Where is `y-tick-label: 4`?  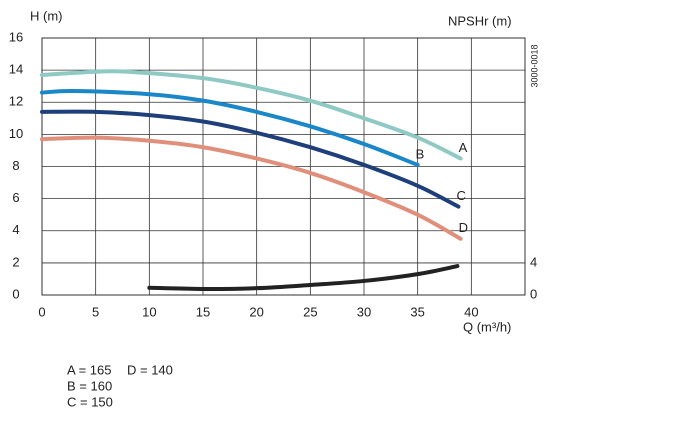
y-tick-label: 4 is located at coordinates (15, 229).